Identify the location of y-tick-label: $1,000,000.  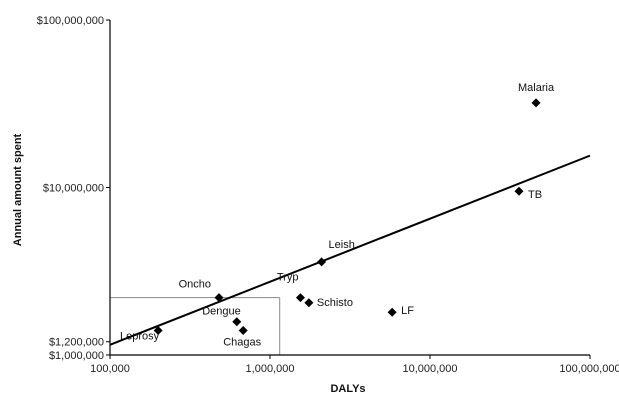
(76, 356).